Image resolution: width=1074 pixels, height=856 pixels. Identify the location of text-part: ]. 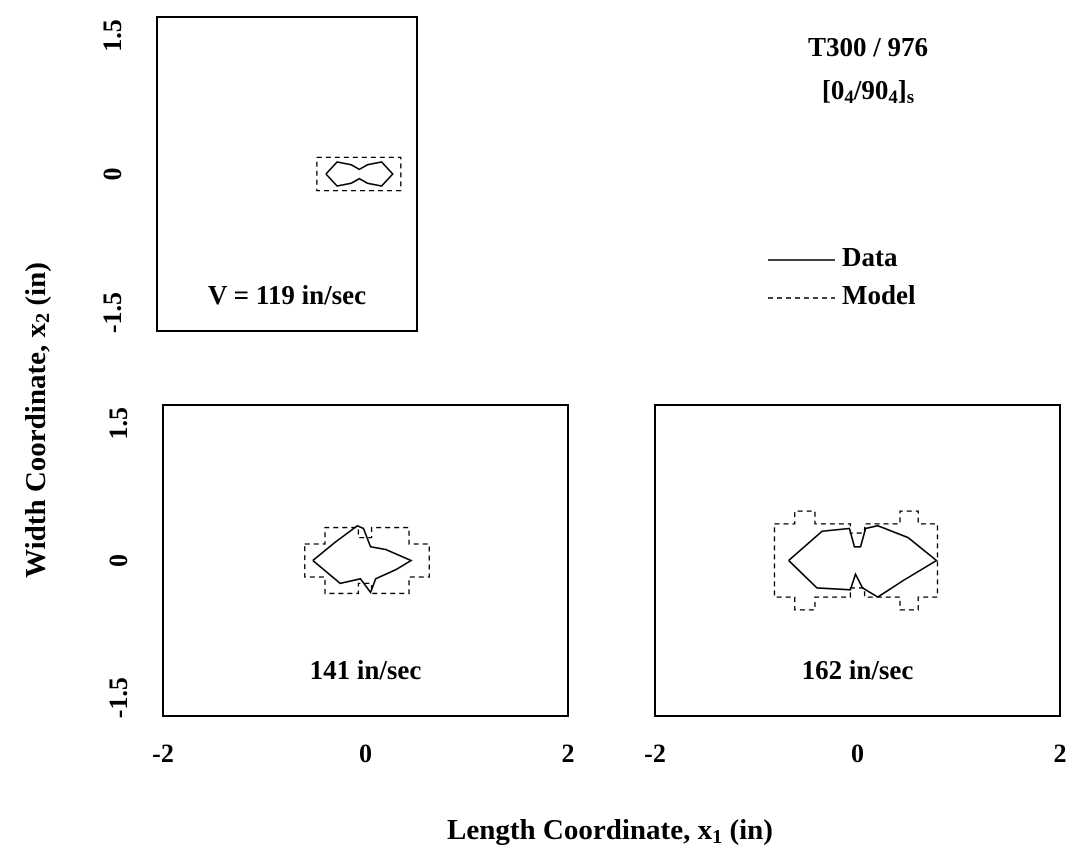
(902, 90).